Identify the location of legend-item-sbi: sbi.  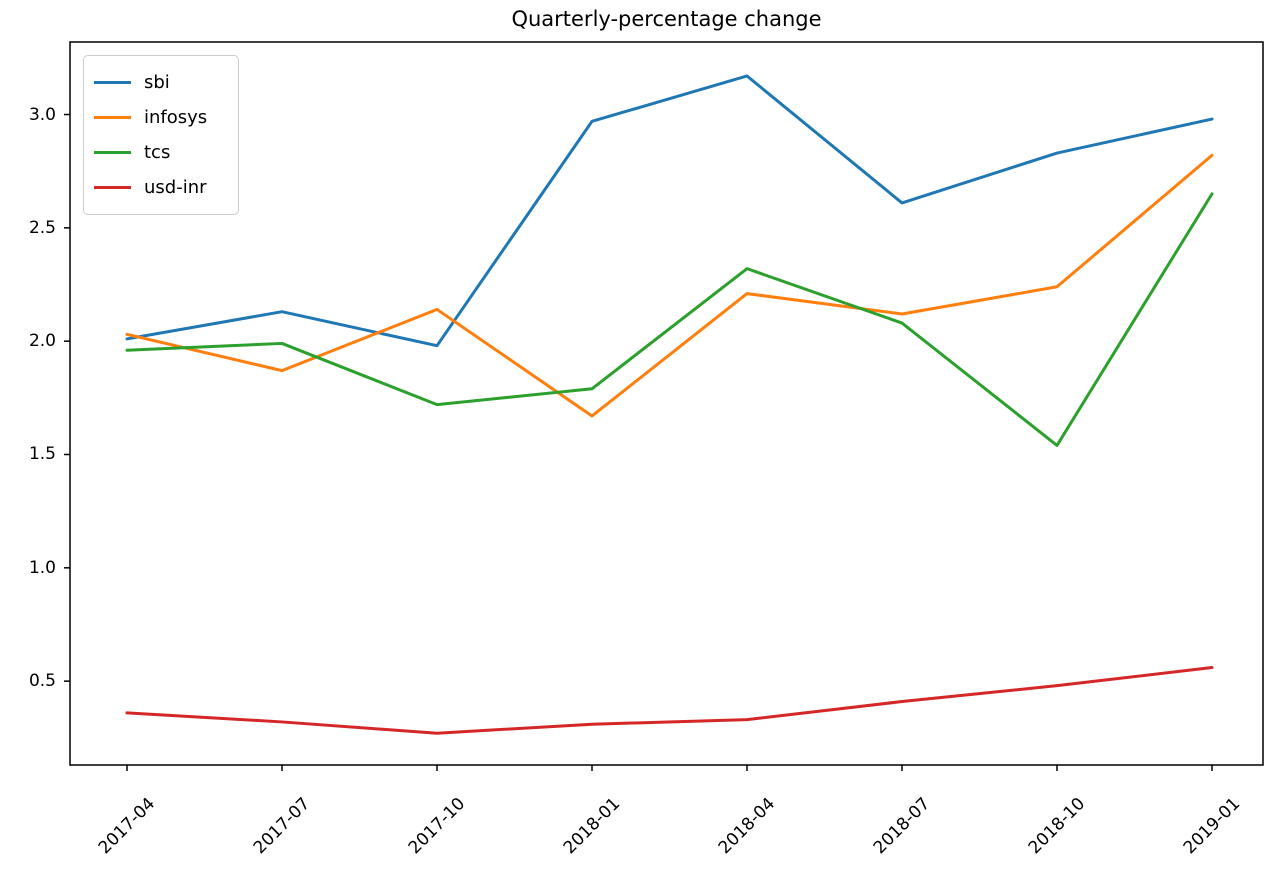
(160, 82).